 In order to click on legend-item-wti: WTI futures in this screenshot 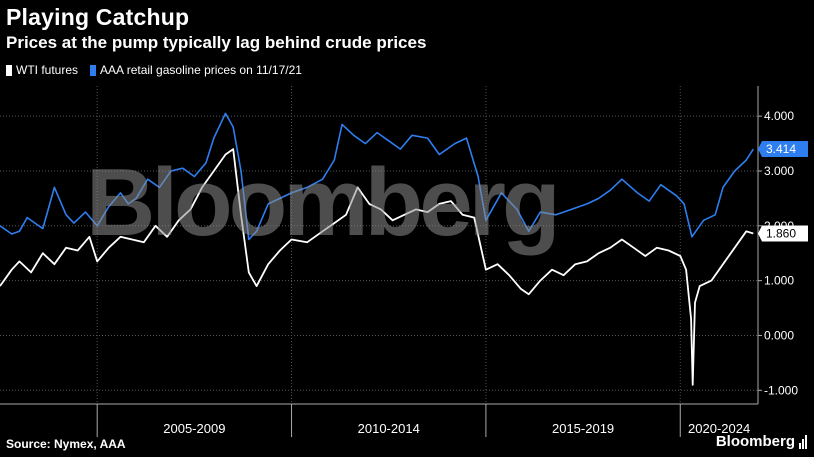, I will do `click(42, 70)`.